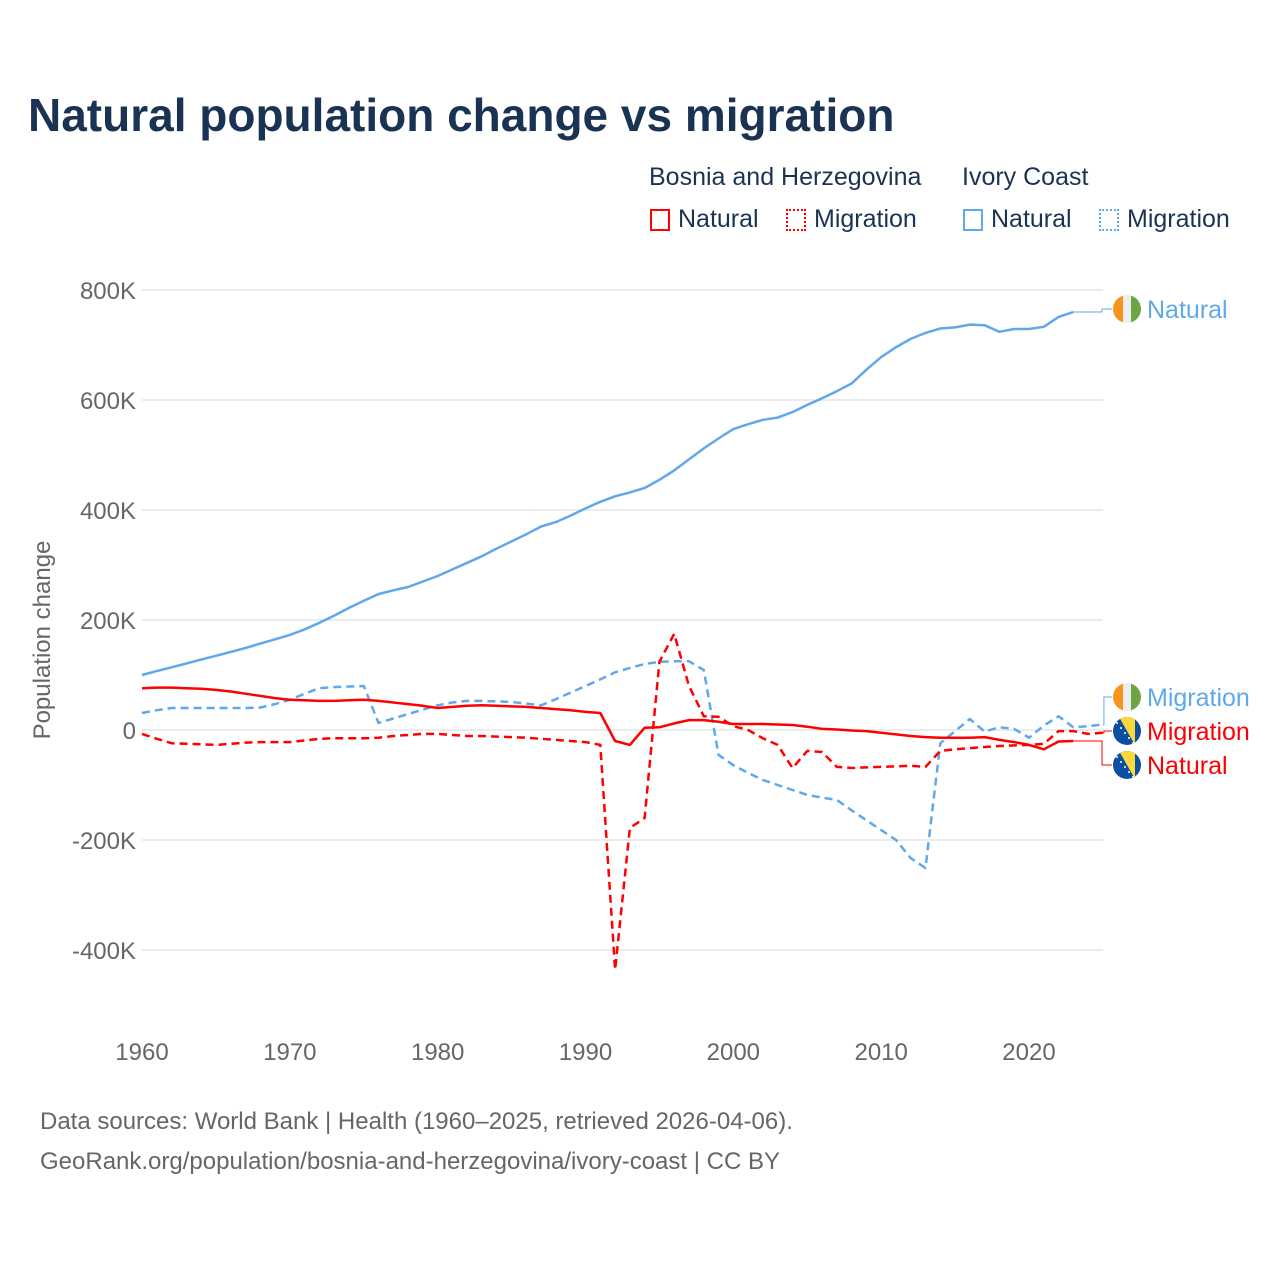 The height and width of the screenshot is (1280, 1280). I want to click on legend-group-ivory-coast: Ivory Coast, so click(1025, 177).